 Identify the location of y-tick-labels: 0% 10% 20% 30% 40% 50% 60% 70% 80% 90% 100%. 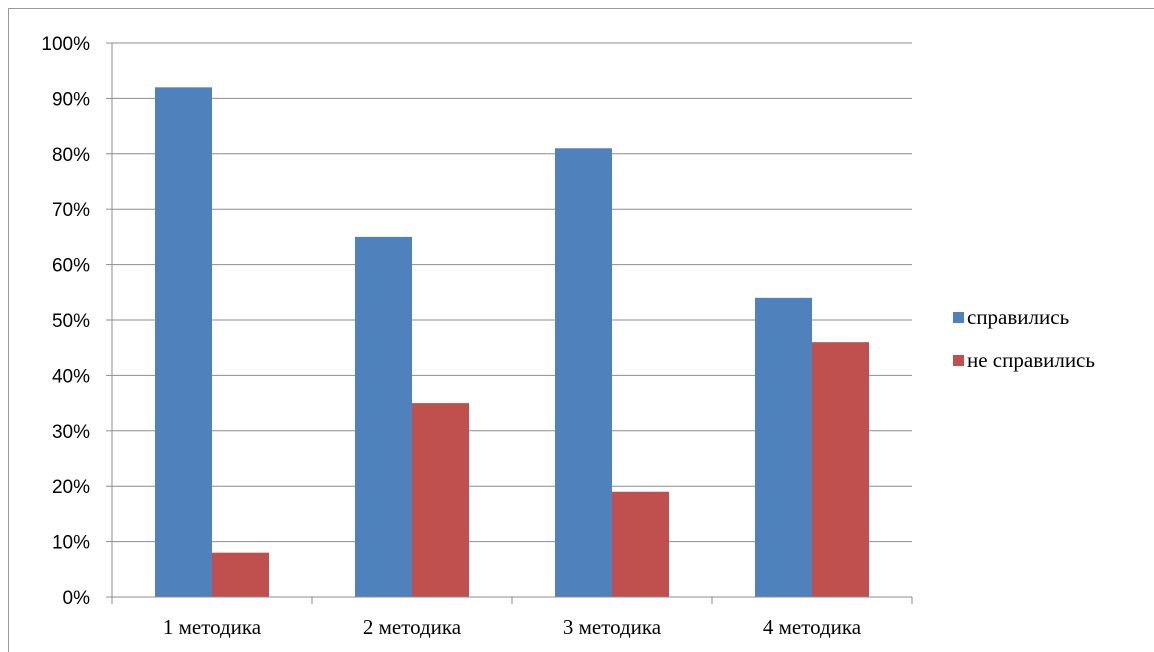
(65, 321).